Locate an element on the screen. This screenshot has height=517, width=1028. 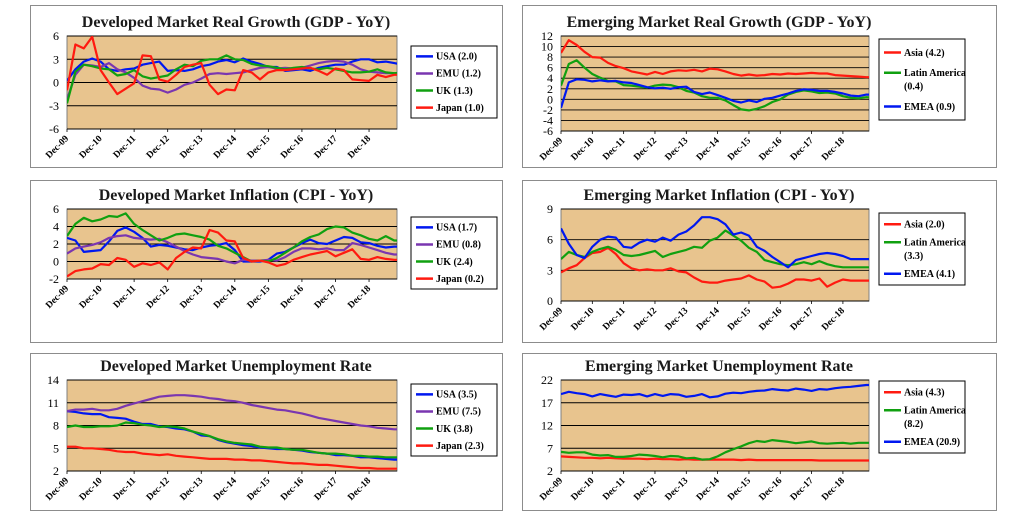
legend-label: UK (3.8) is located at coordinates (454, 429).